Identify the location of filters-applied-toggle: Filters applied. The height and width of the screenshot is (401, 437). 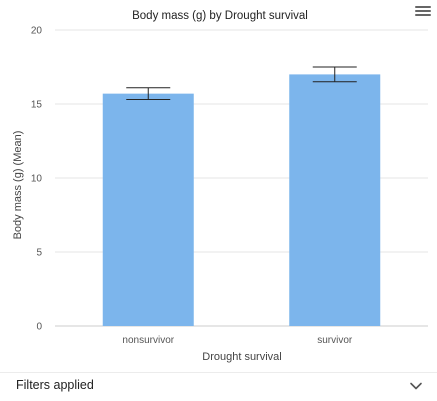
(218, 386).